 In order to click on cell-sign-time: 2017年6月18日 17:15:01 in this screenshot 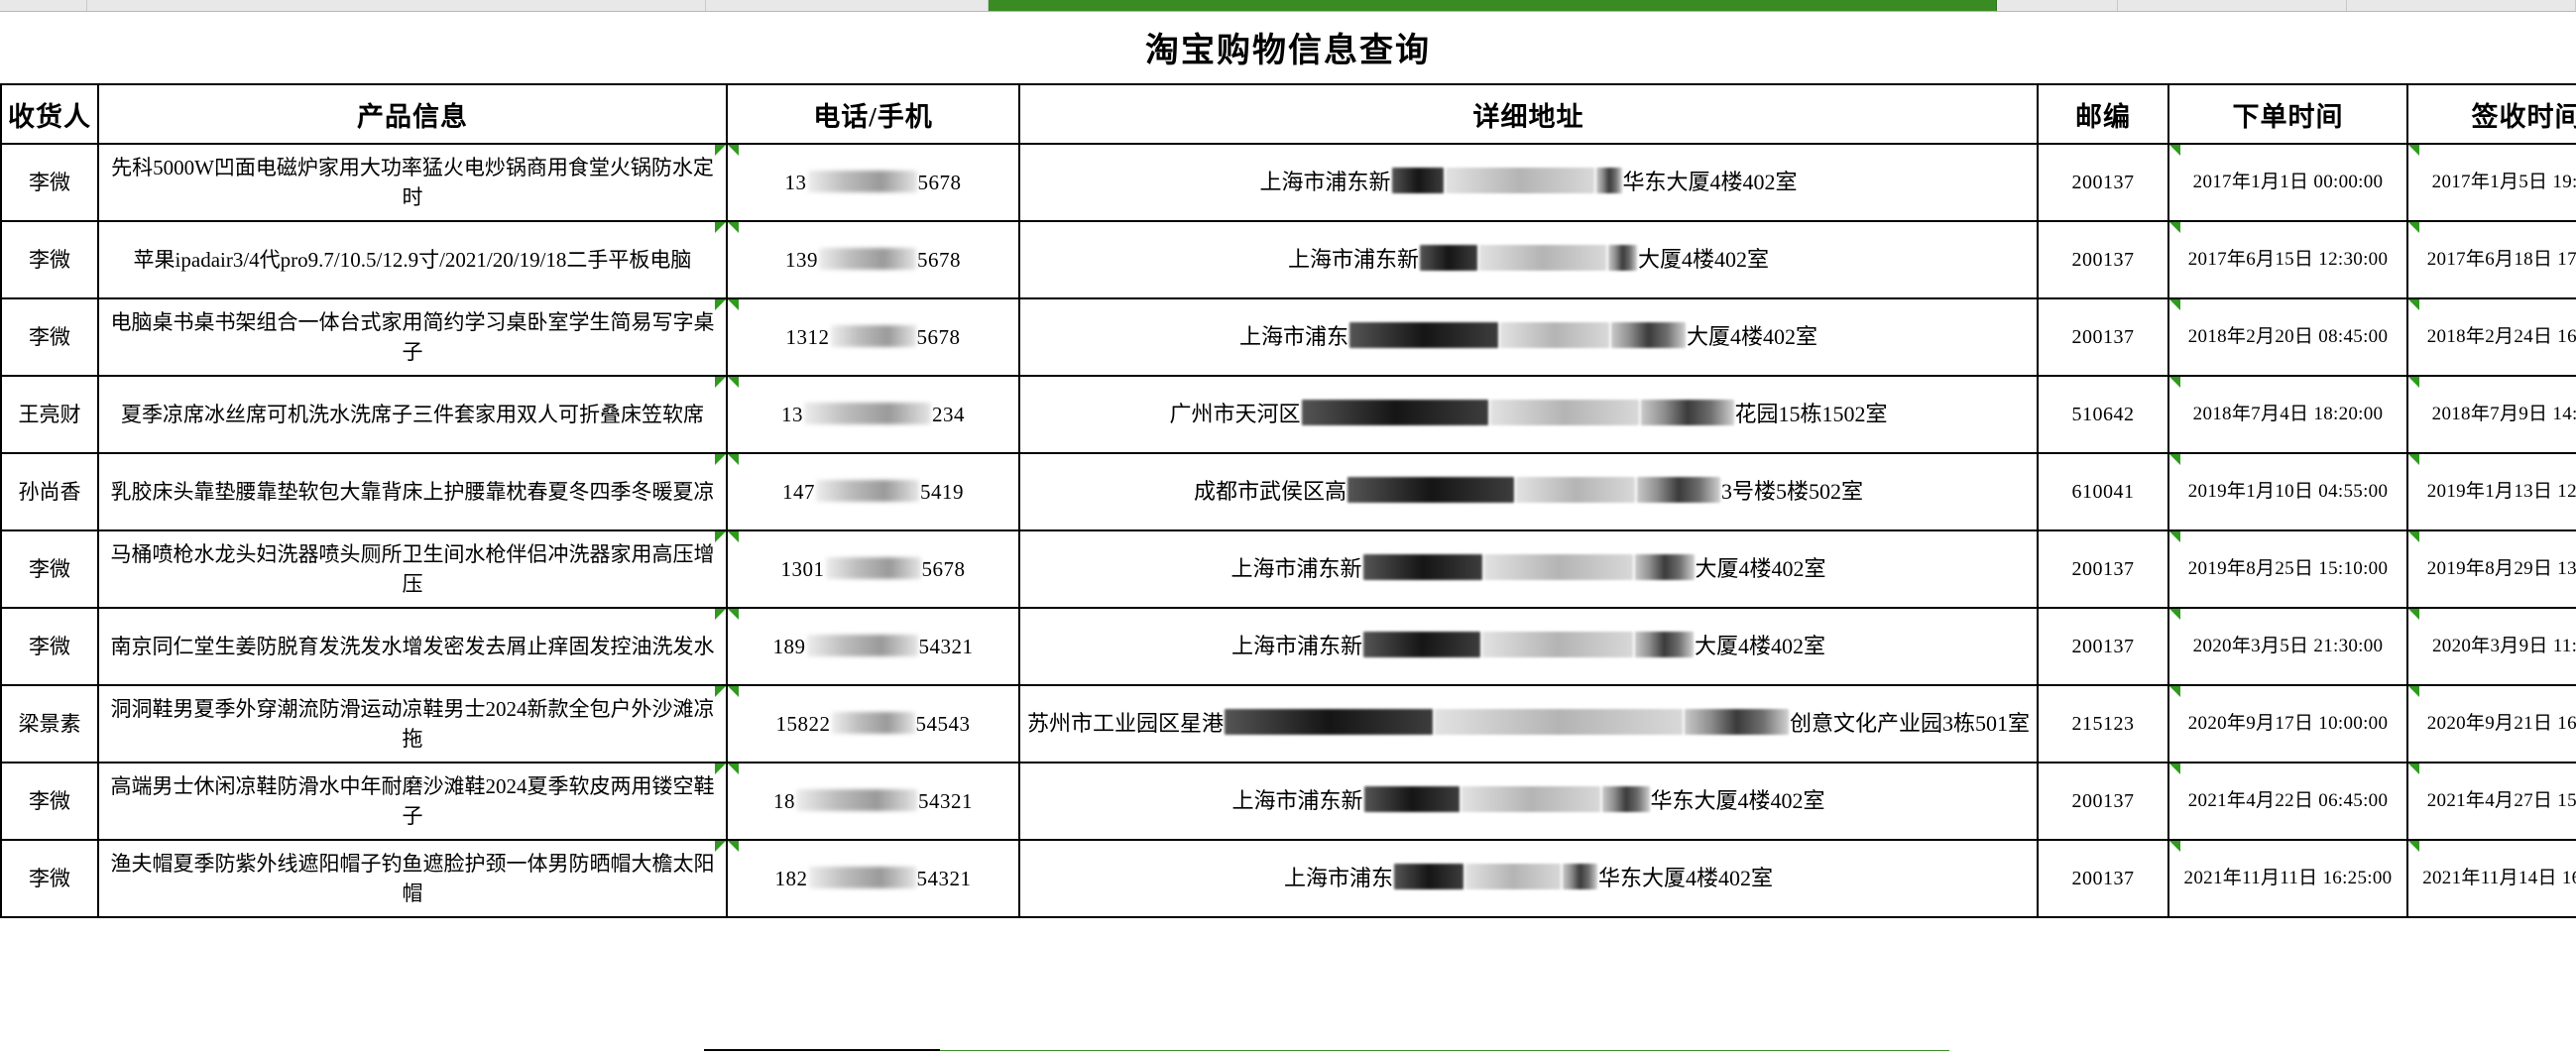, I will do `click(2491, 259)`.